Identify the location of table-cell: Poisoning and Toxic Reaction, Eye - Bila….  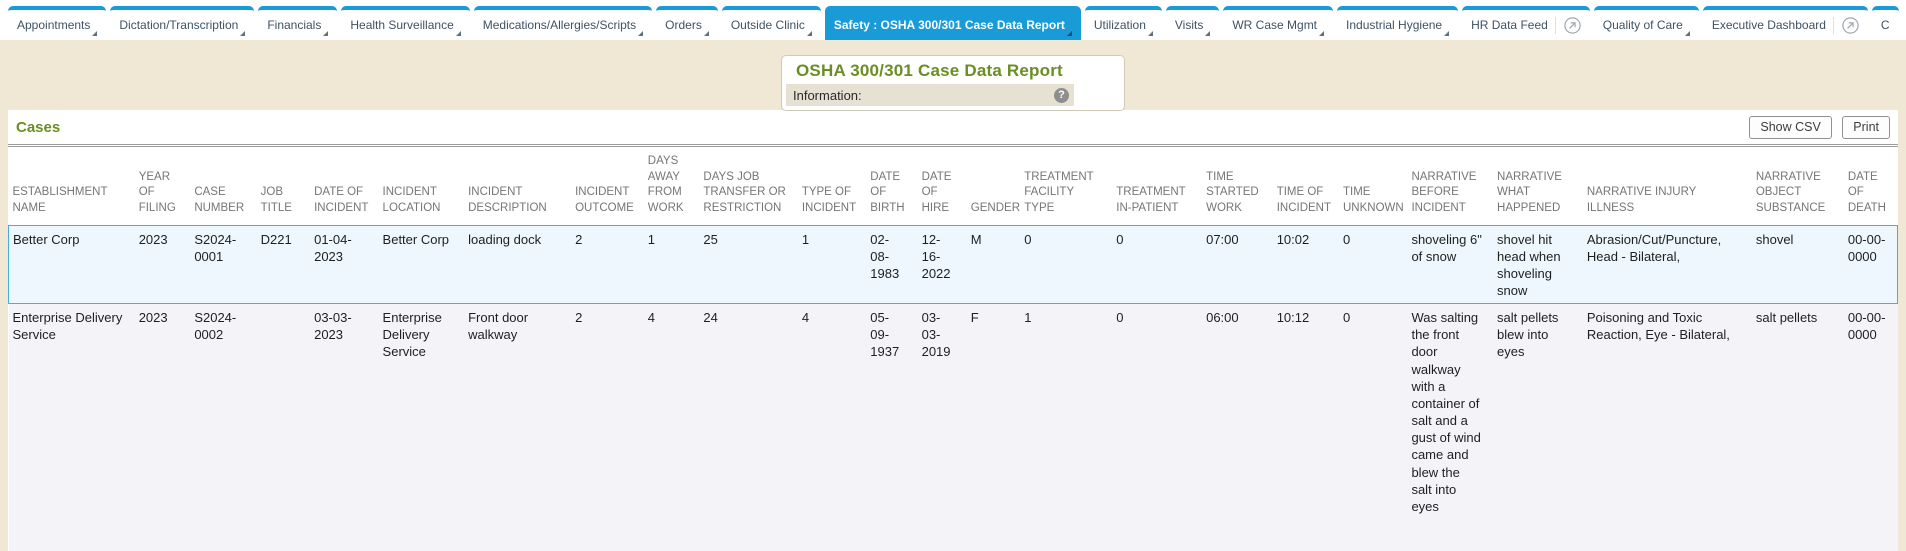
(1658, 326).